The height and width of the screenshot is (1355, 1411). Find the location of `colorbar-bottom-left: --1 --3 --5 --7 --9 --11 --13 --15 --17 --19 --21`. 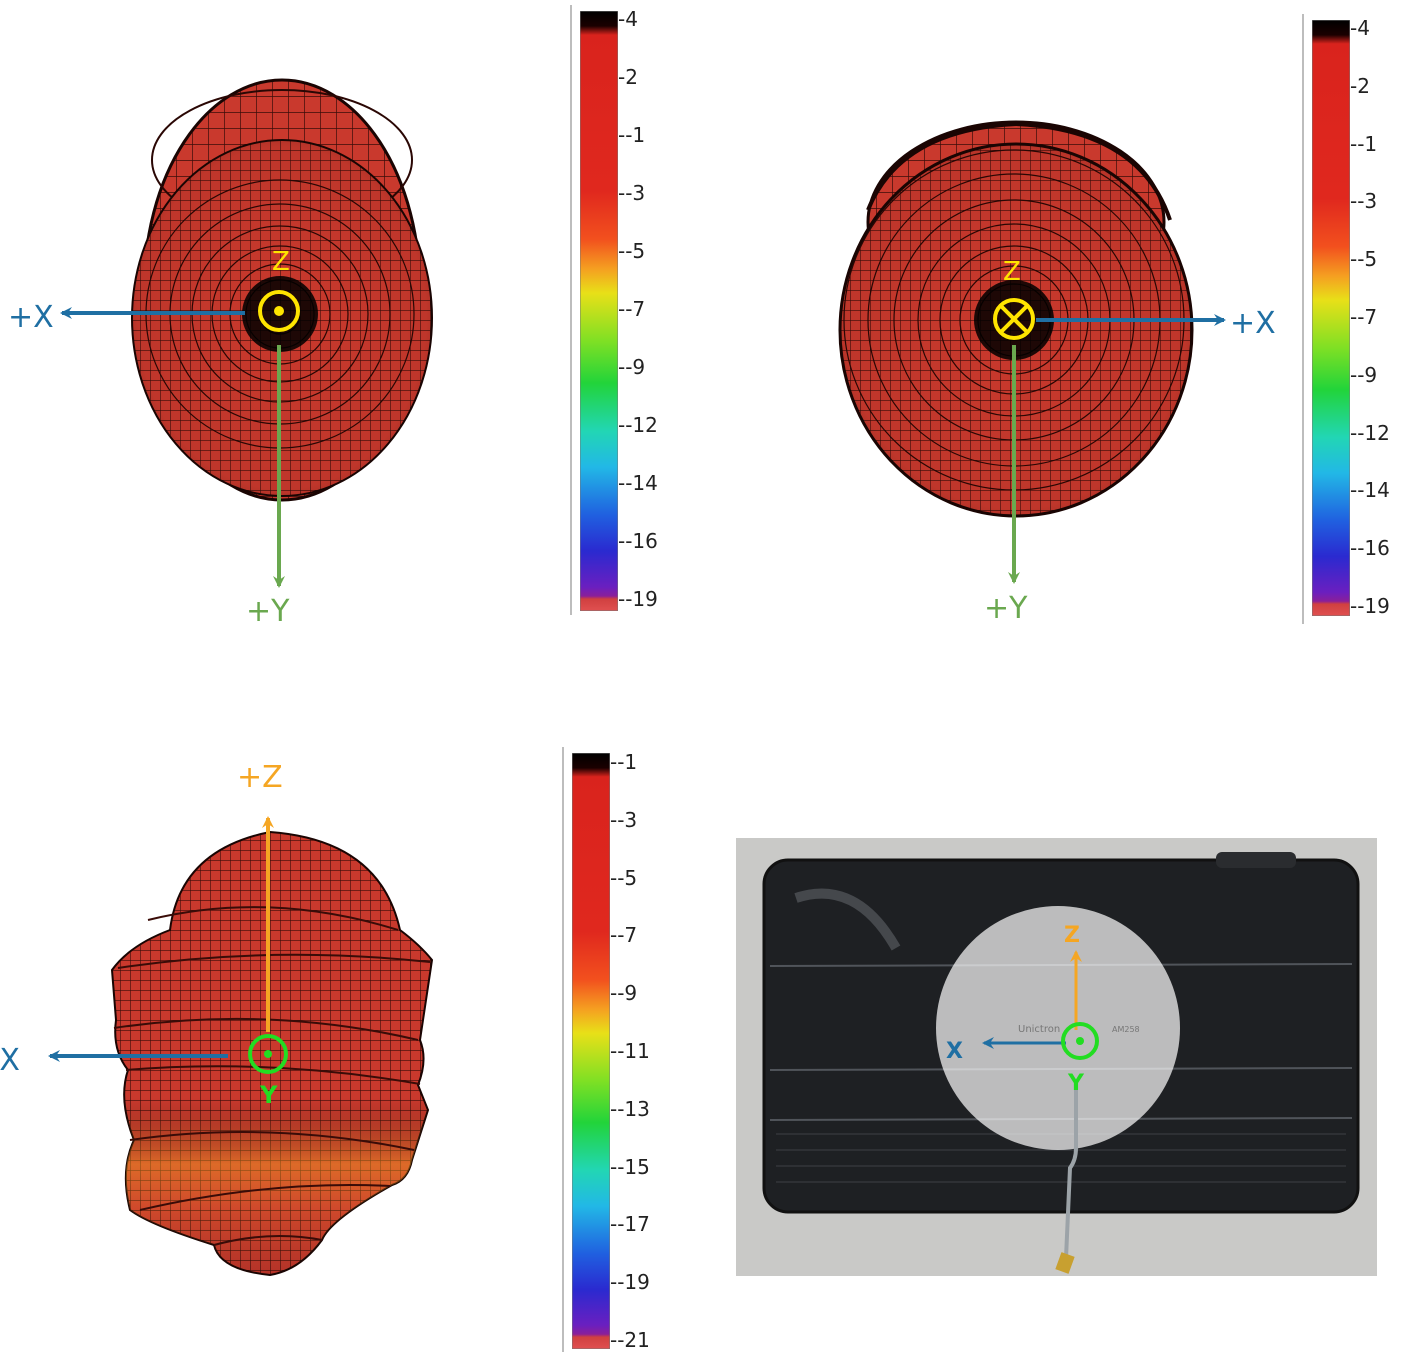

colorbar-bottom-left: --1 --3 --5 --7 --9 --11 --13 --15 --17 --19 --21 is located at coordinates (622, 1049).